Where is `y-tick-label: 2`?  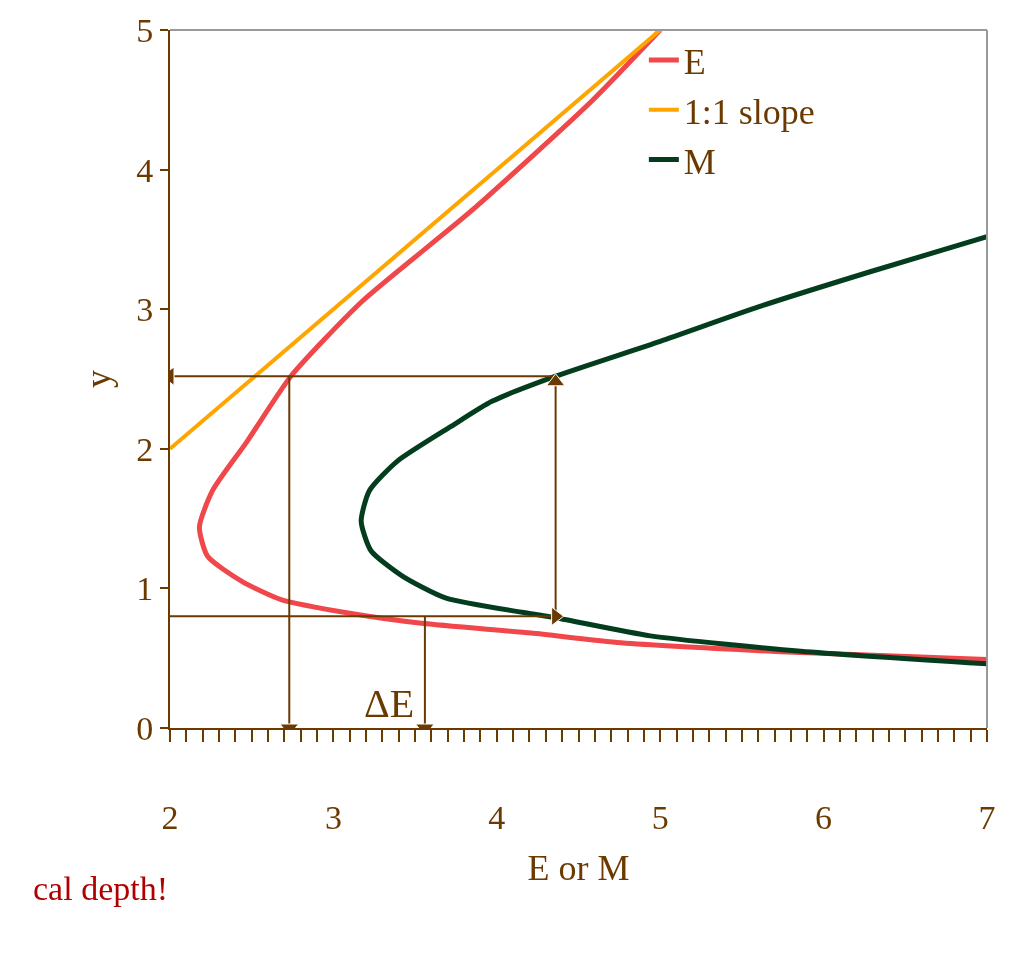
y-tick-label: 2 is located at coordinates (145, 449).